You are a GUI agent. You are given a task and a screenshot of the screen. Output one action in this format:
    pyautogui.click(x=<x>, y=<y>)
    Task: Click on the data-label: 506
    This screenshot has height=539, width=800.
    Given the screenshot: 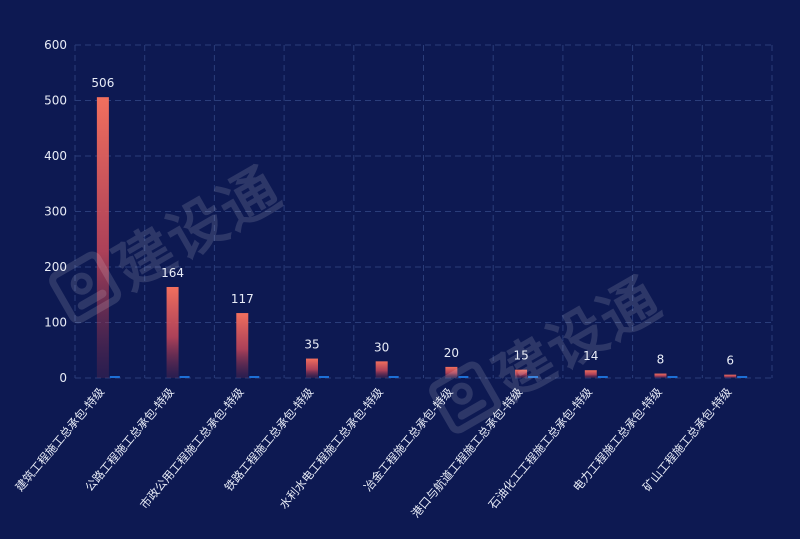 What is the action you would take?
    pyautogui.click(x=102, y=83)
    